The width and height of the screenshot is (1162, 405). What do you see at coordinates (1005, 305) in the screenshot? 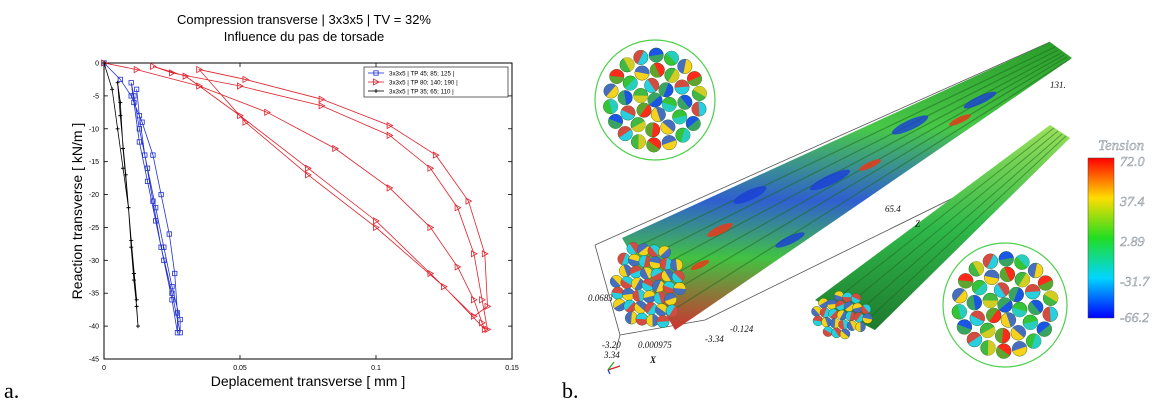
I see `cross-section-bottom` at bounding box center [1005, 305].